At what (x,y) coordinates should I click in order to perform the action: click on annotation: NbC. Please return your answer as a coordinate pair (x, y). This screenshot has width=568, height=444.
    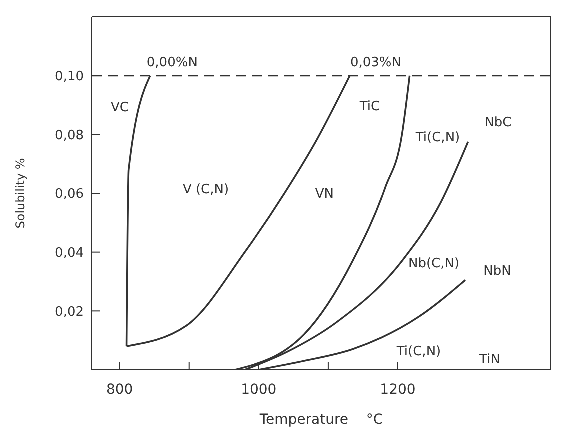
    Looking at the image, I should click on (498, 123).